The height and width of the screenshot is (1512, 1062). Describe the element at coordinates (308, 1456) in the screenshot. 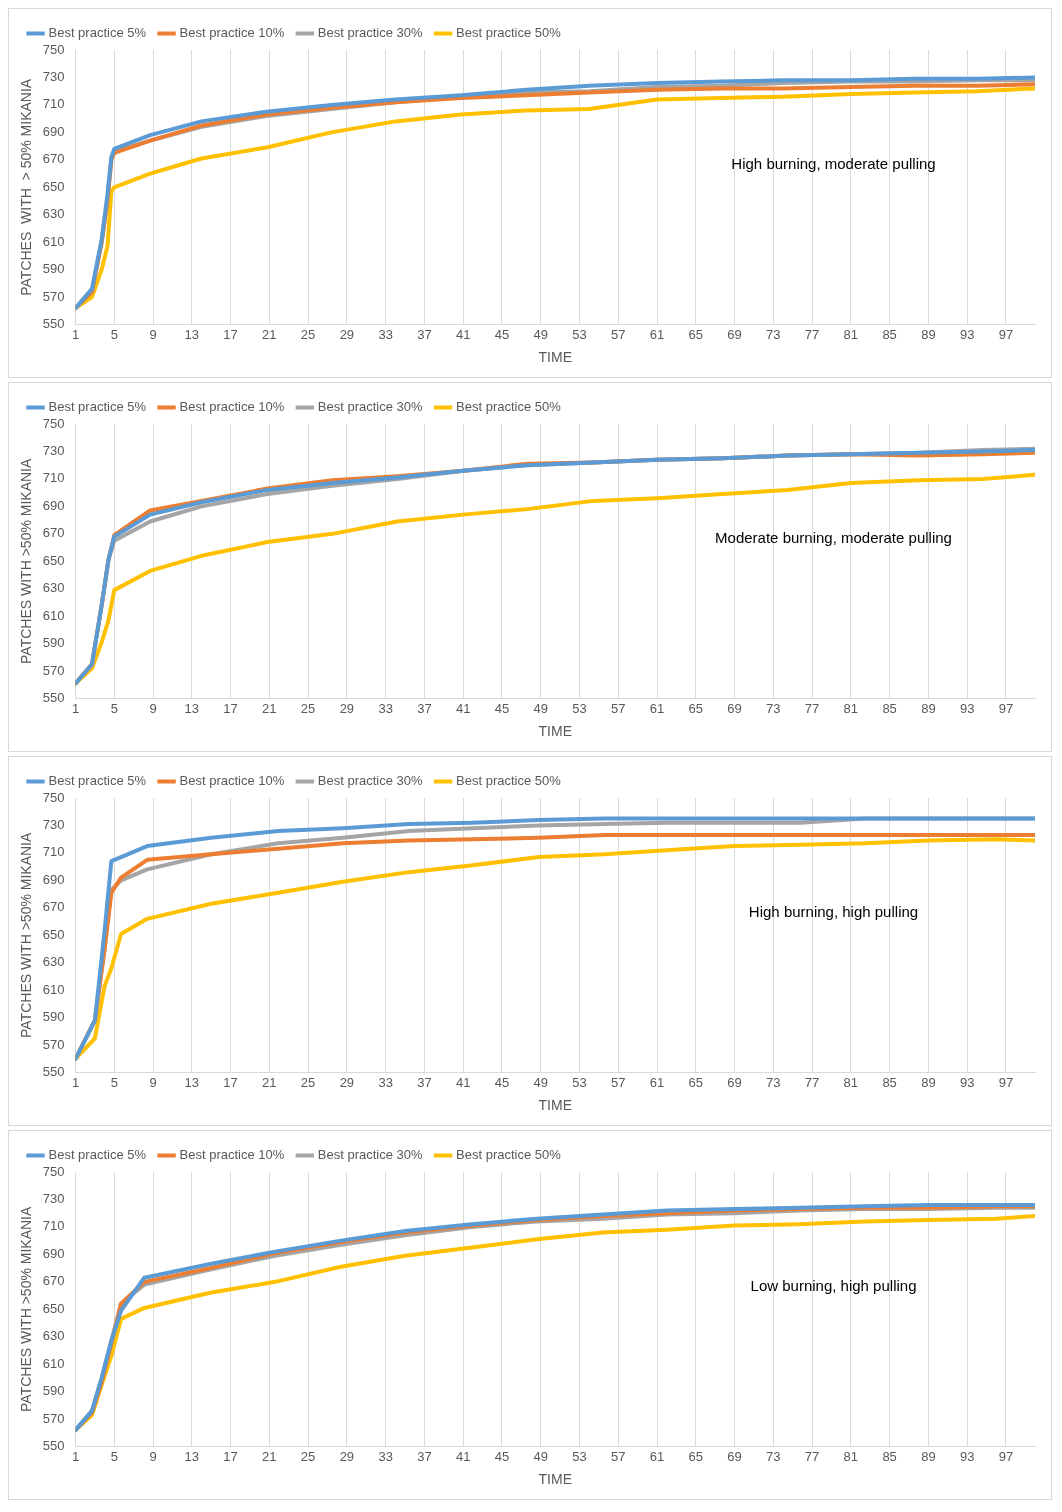

I see `x-tick-label: 25` at that location.